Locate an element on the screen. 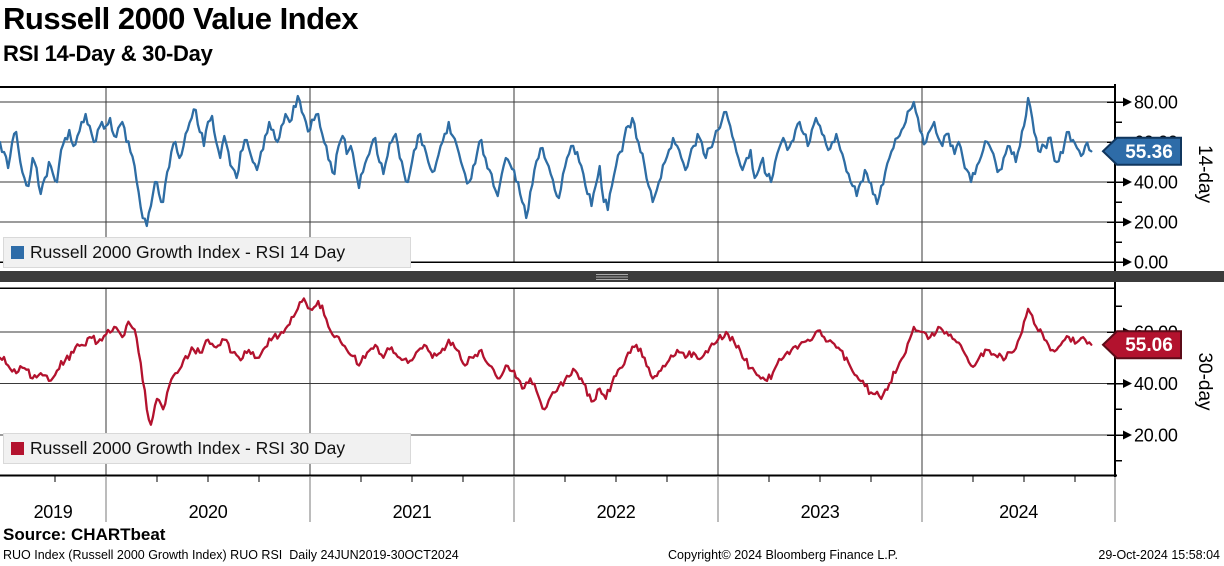 The width and height of the screenshot is (1224, 566). page-subtitle: RSI 14-Day & 30-Day is located at coordinates (108, 53).